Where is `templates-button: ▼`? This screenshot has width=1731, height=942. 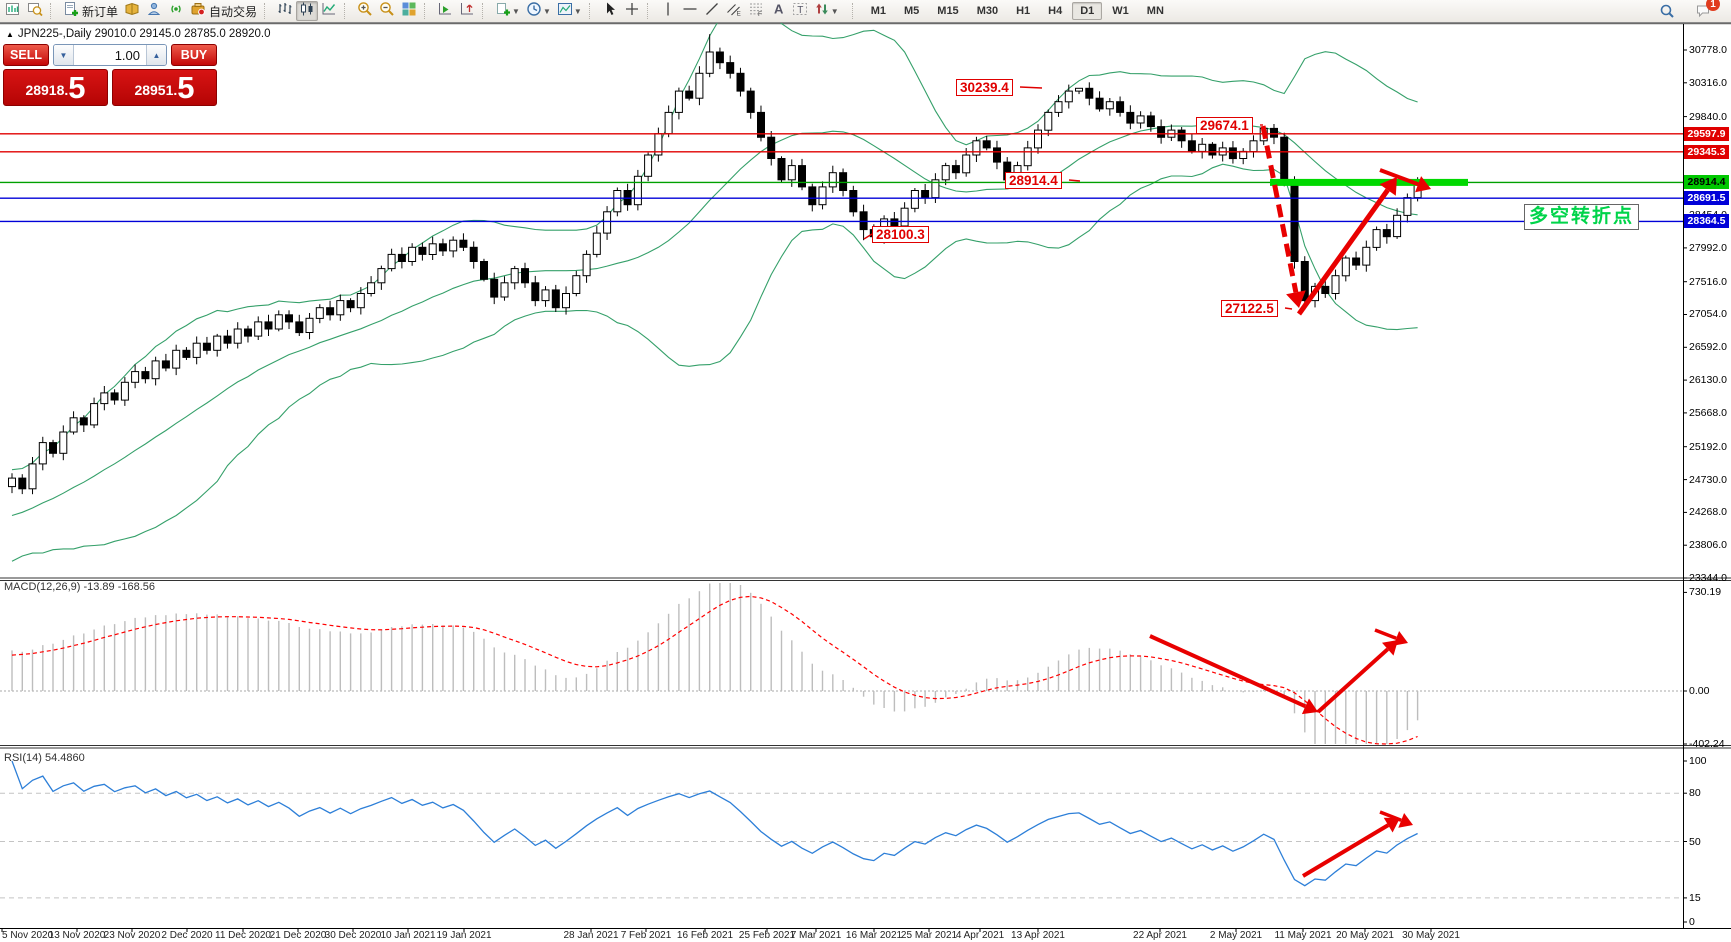 templates-button: ▼ is located at coordinates (569, 11).